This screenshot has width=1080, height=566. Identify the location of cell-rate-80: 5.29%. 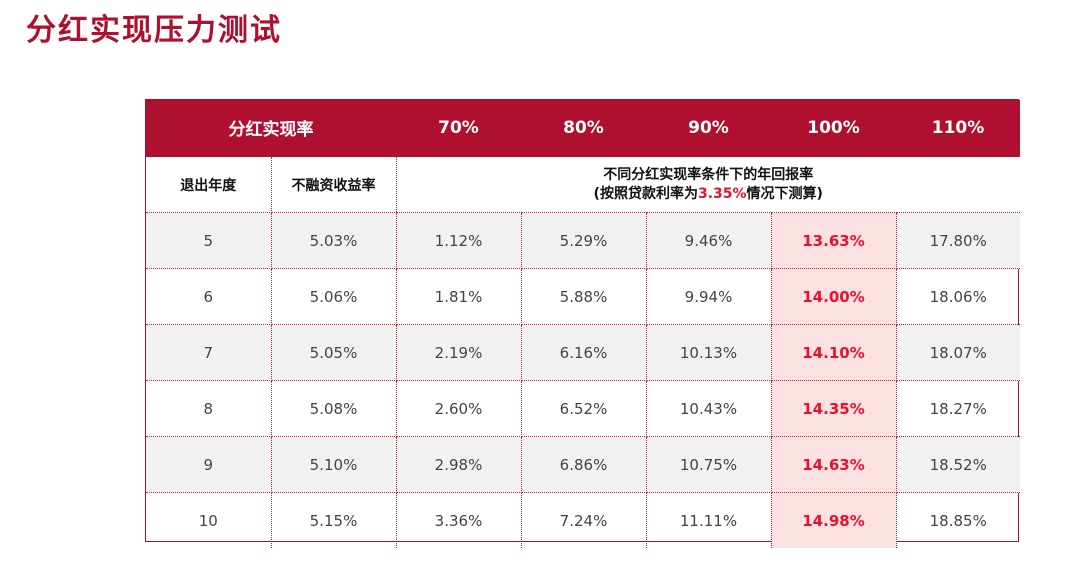
(584, 240).